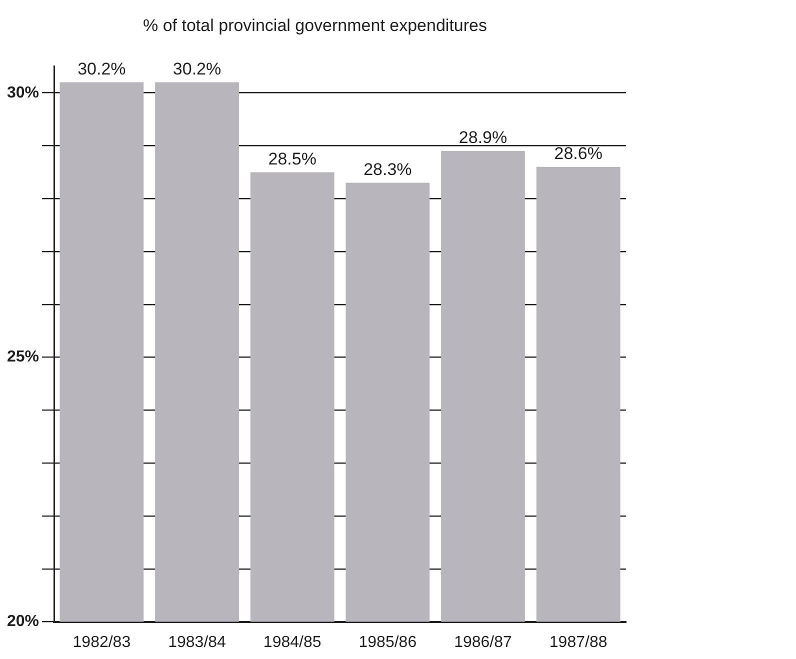 This screenshot has height=659, width=796. I want to click on y-tick-label: 20%, so click(23, 621).